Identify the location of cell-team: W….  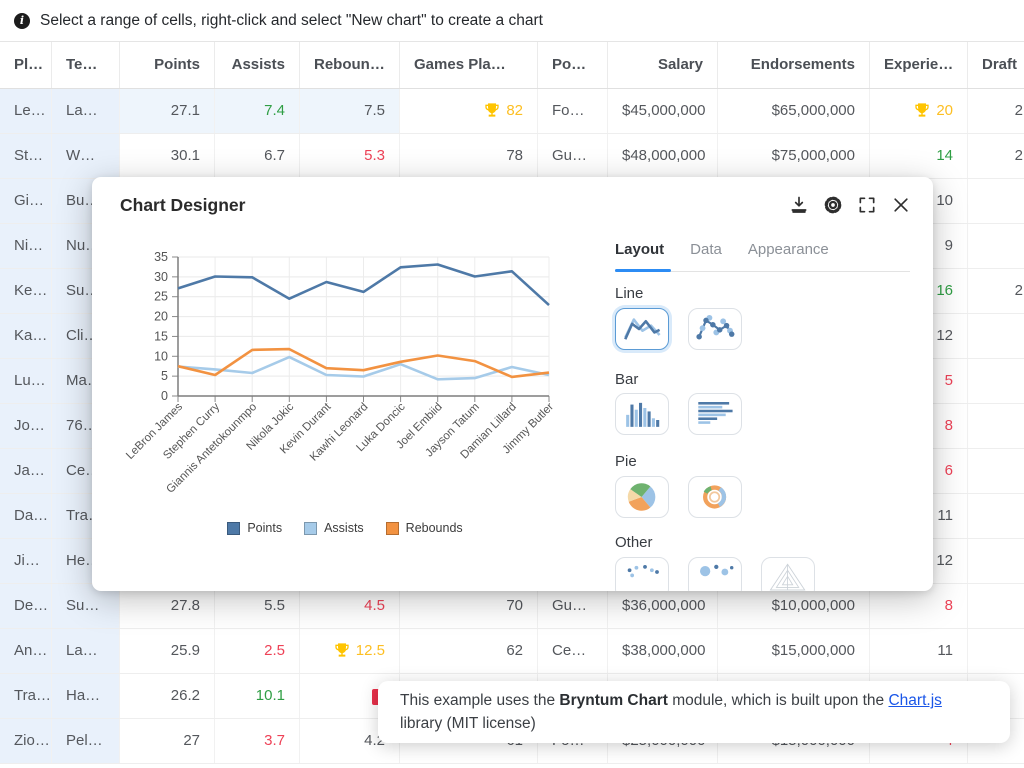
(86, 156).